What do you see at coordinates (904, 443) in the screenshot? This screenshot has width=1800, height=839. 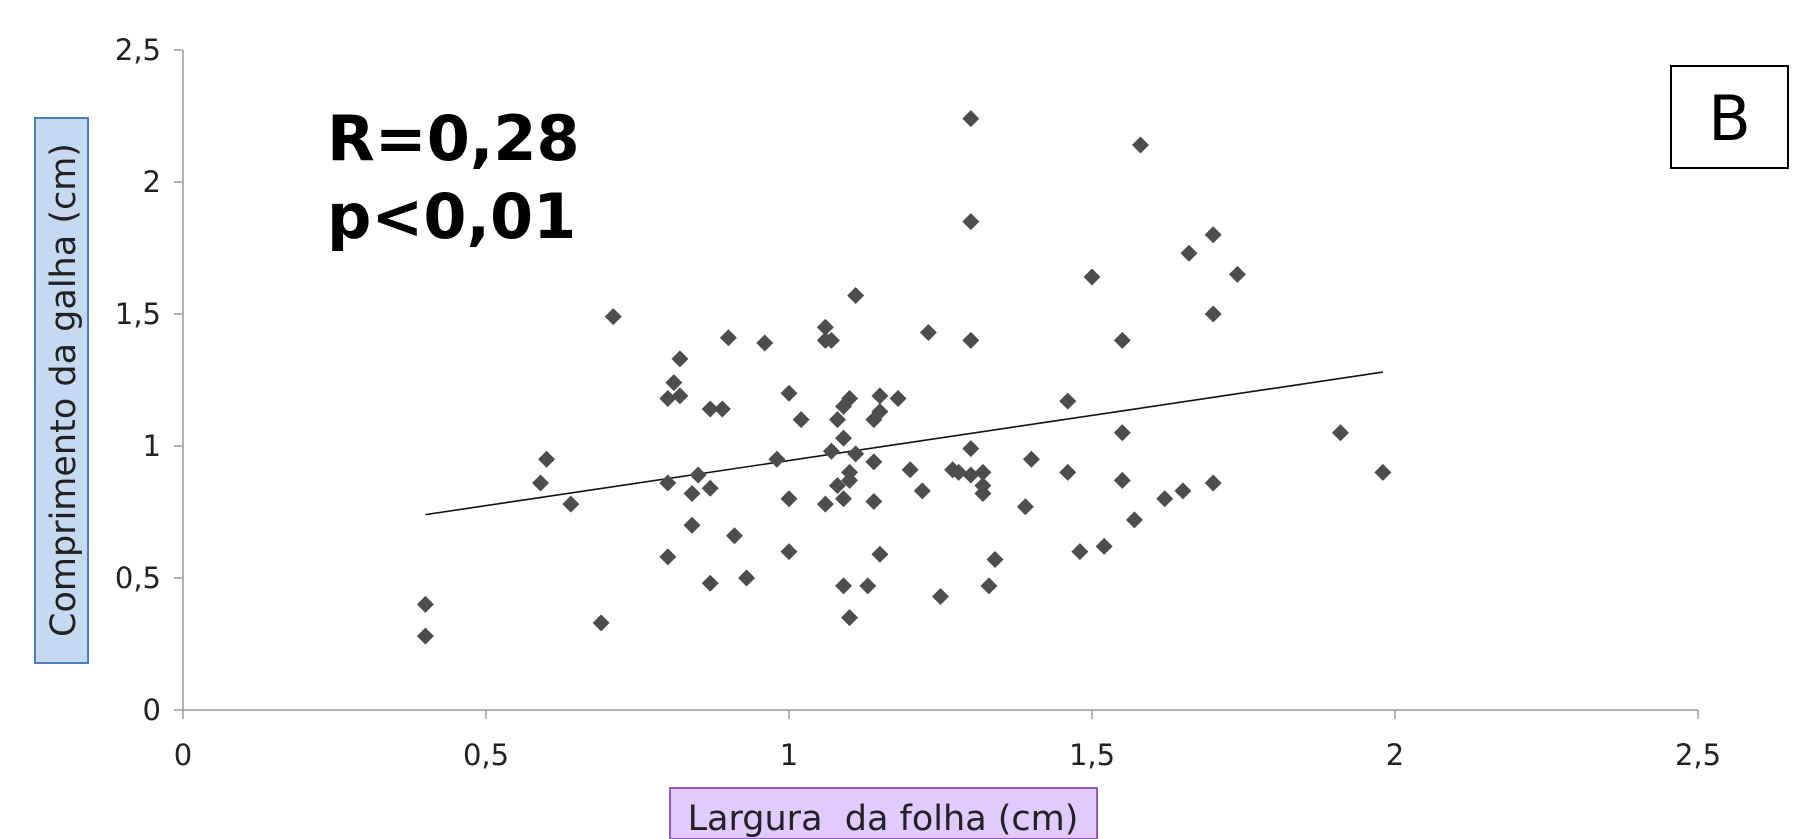 I see `trendline` at bounding box center [904, 443].